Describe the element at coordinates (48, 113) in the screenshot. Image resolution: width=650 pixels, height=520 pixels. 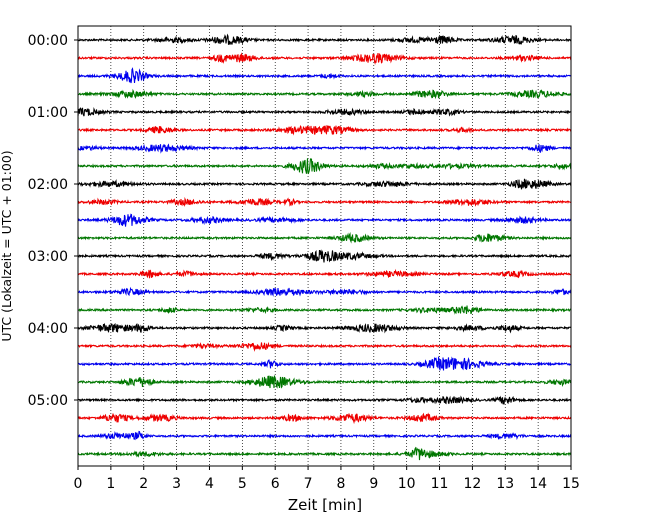
I see `y-tick-label: 01:00` at that location.